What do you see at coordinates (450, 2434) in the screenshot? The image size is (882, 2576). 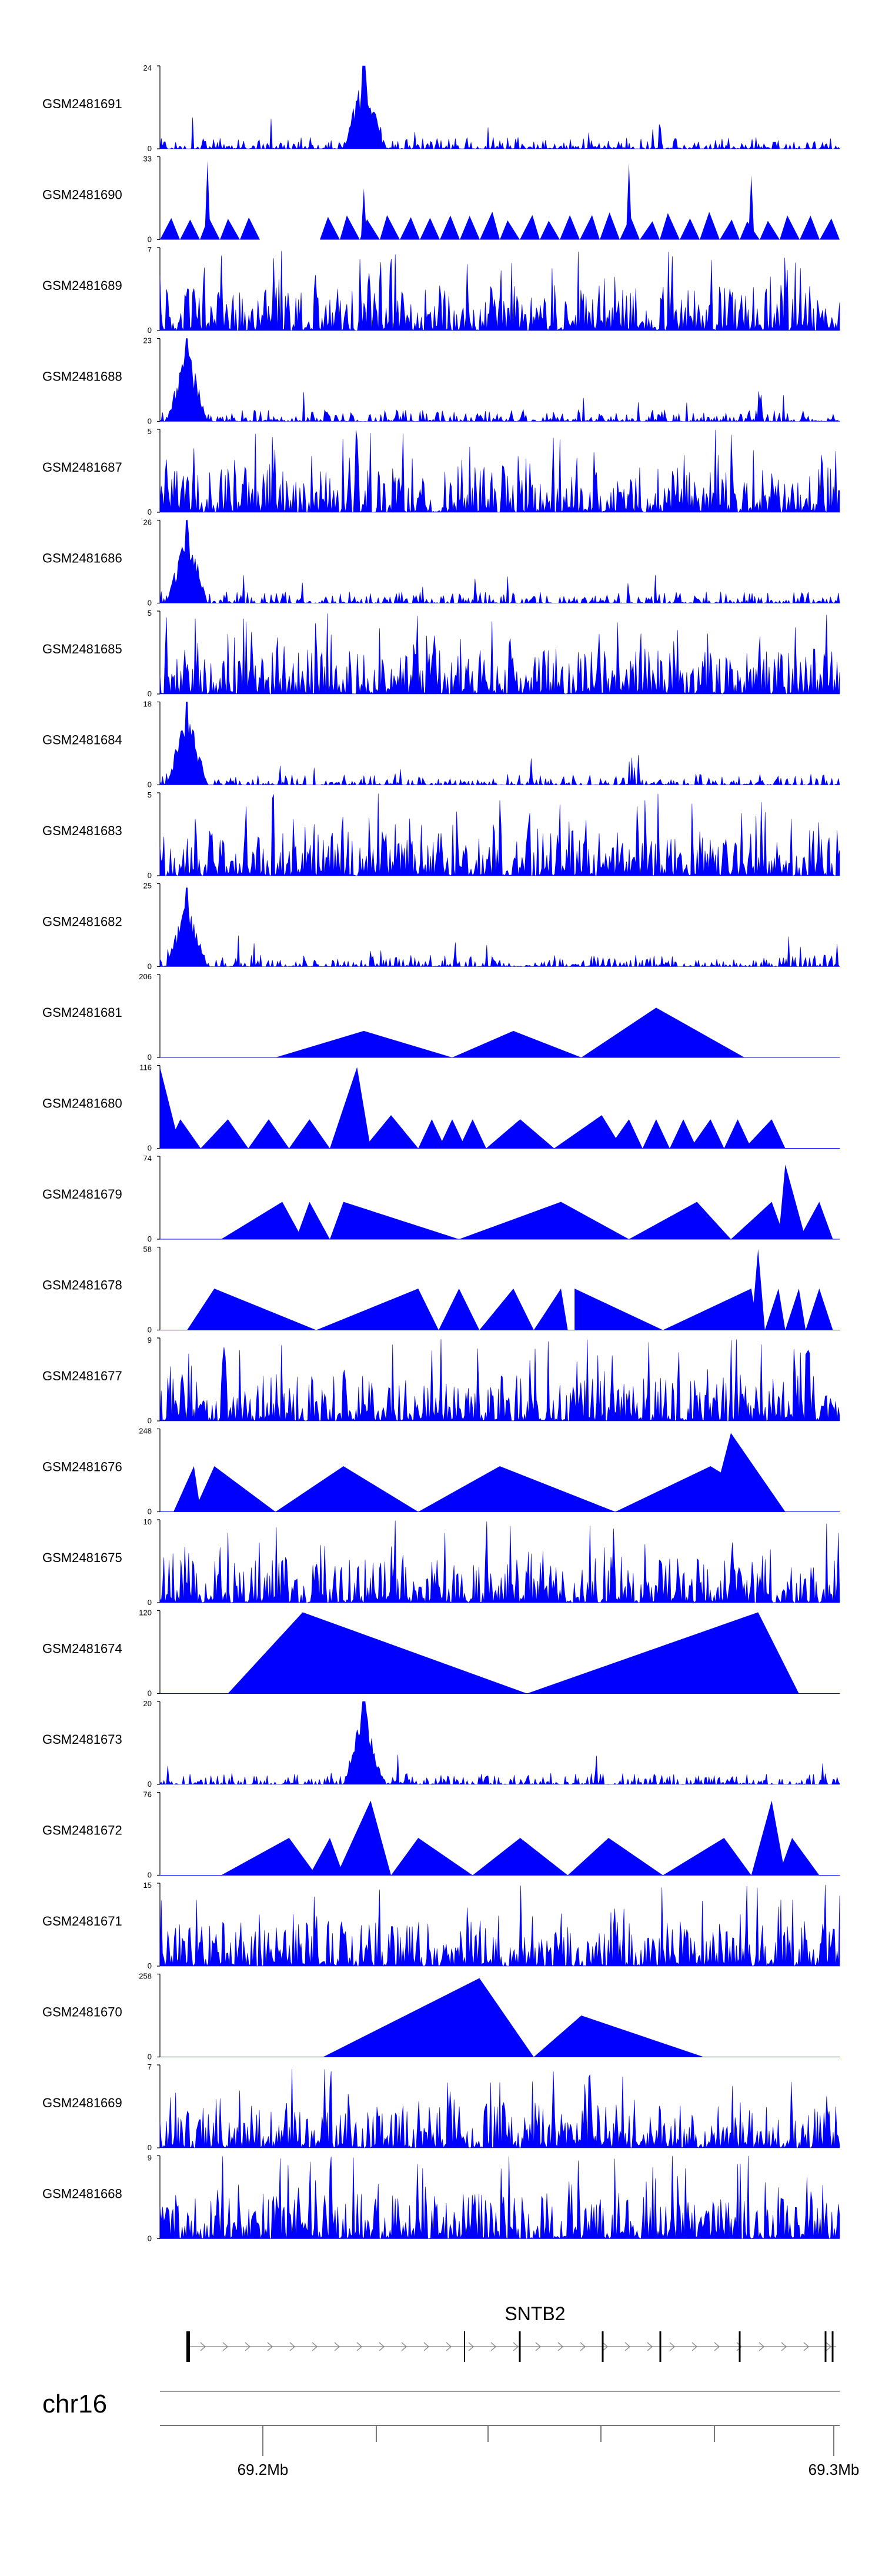 I see `chromosome-axis: chr16 69.2Mb 69.3Mb` at bounding box center [450, 2434].